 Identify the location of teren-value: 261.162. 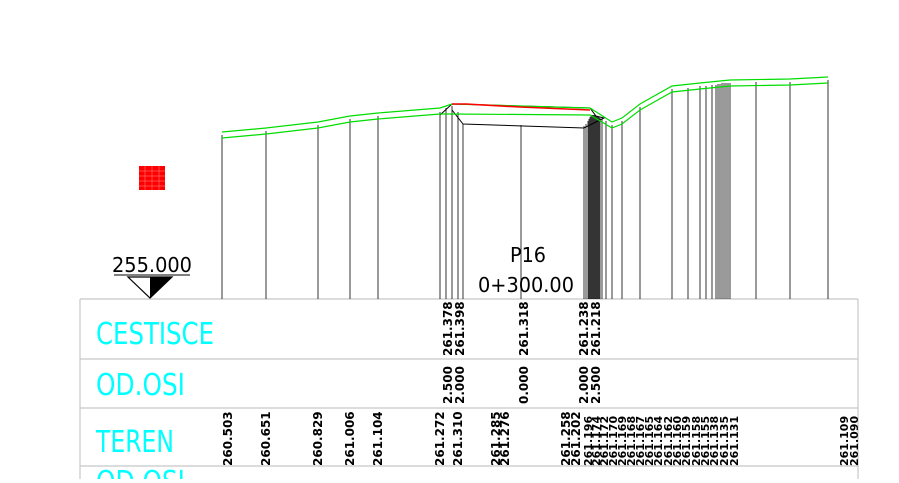
(668, 441).